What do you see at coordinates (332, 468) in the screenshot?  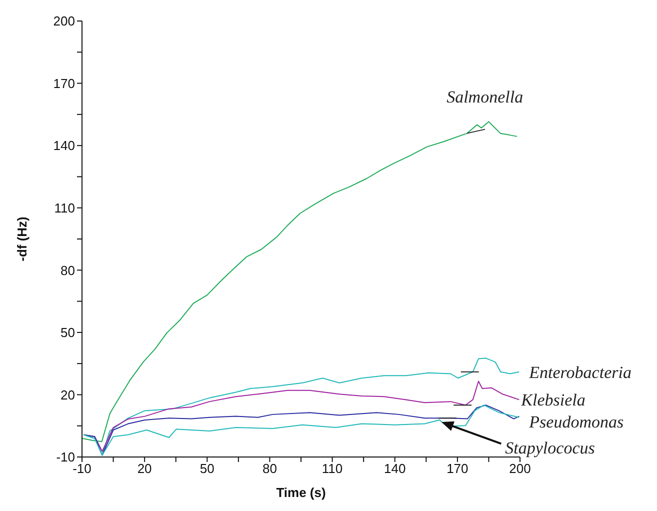 I see `x-tick-label: 110` at bounding box center [332, 468].